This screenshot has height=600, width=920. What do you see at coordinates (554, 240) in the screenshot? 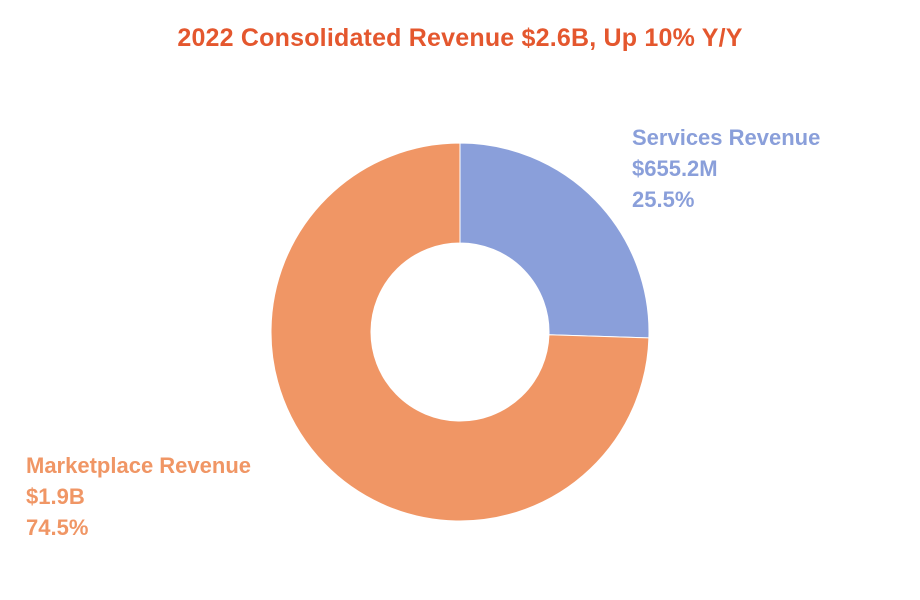
I see `donut-slice-services-revenue` at bounding box center [554, 240].